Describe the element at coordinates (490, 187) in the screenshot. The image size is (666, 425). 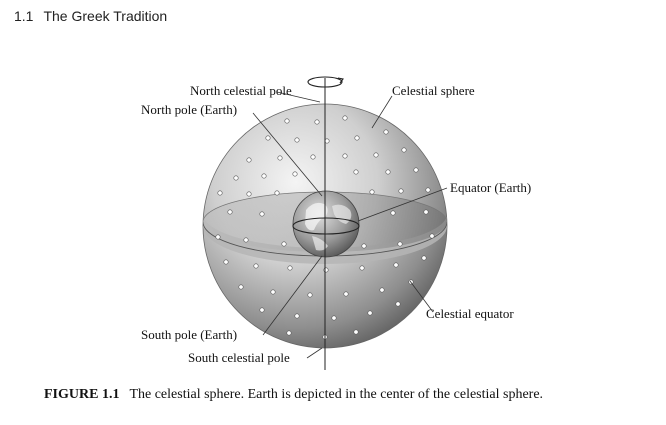
I see `label-equator-earth: Equator (Earth)` at that location.